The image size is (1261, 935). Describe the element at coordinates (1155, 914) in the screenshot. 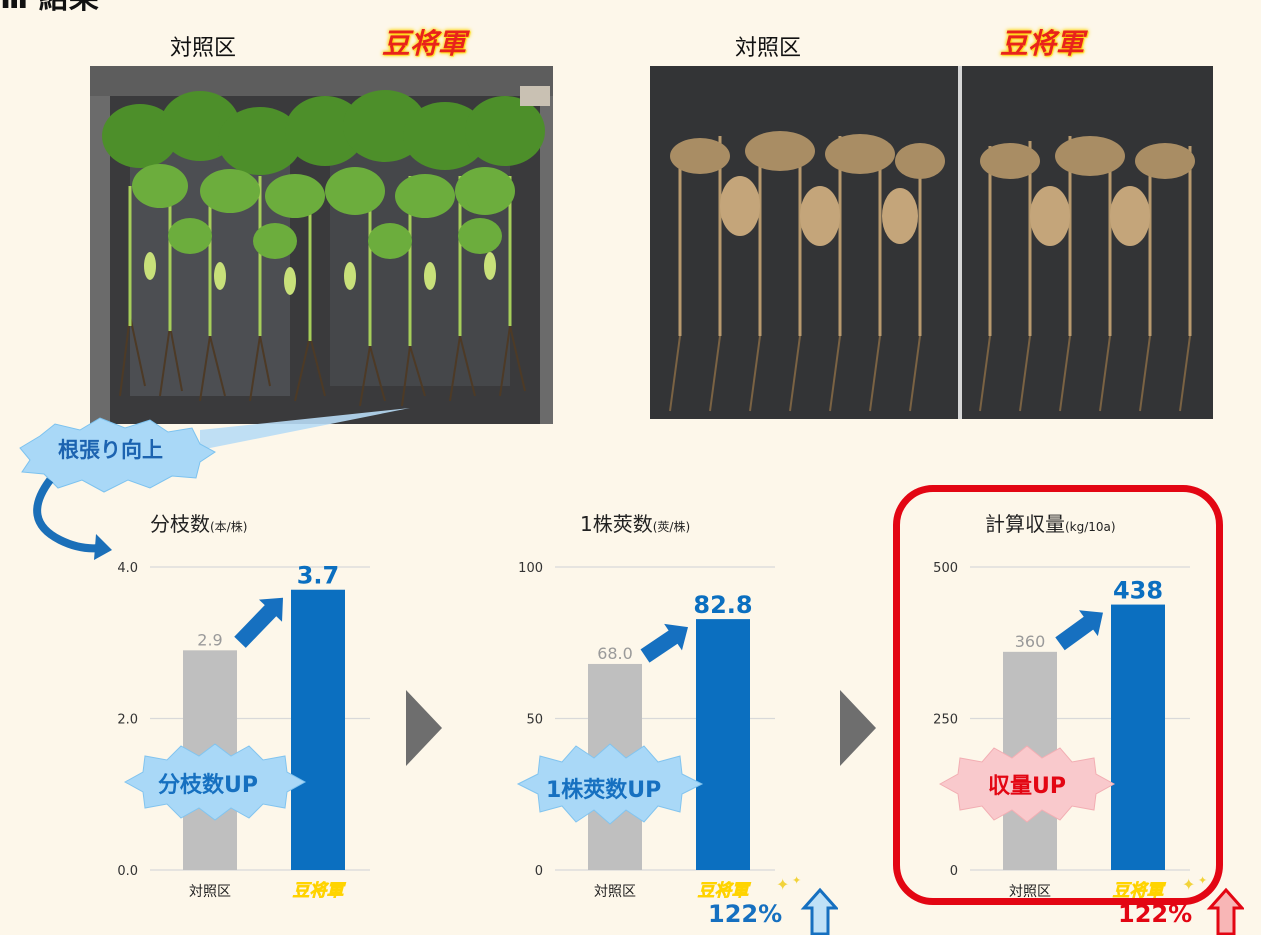

I see `yield-percentage: 122%` at that location.